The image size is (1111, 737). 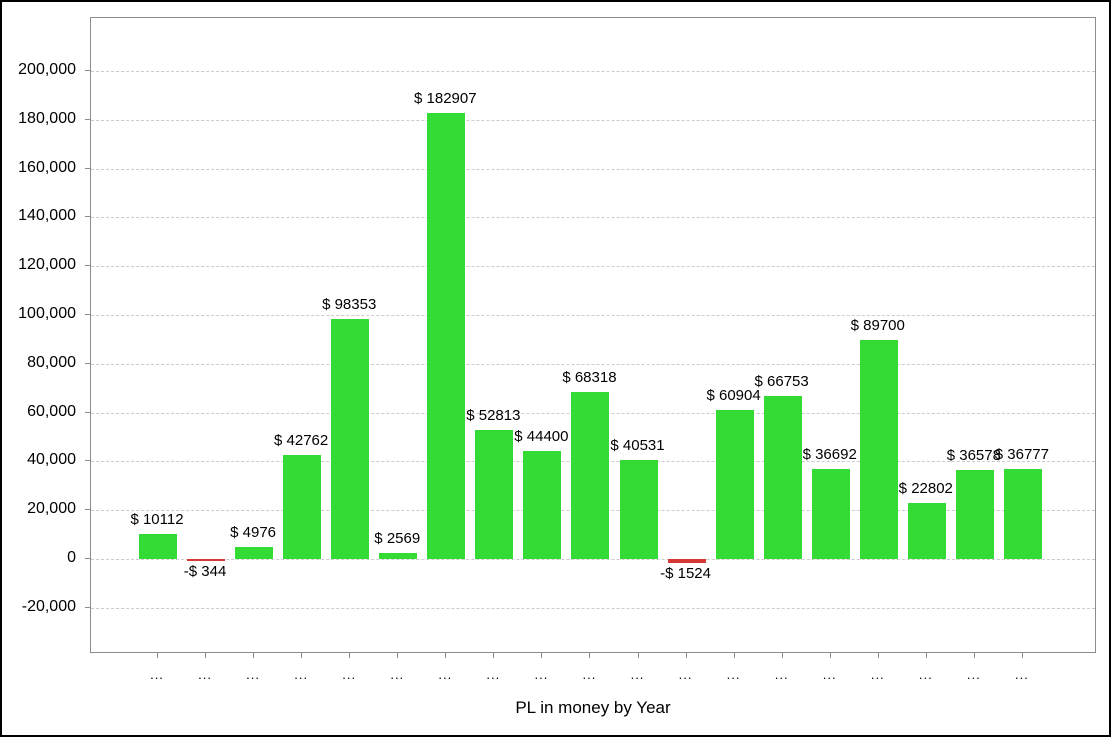 I want to click on bar-value-label: $ 10112, so click(x=157, y=519).